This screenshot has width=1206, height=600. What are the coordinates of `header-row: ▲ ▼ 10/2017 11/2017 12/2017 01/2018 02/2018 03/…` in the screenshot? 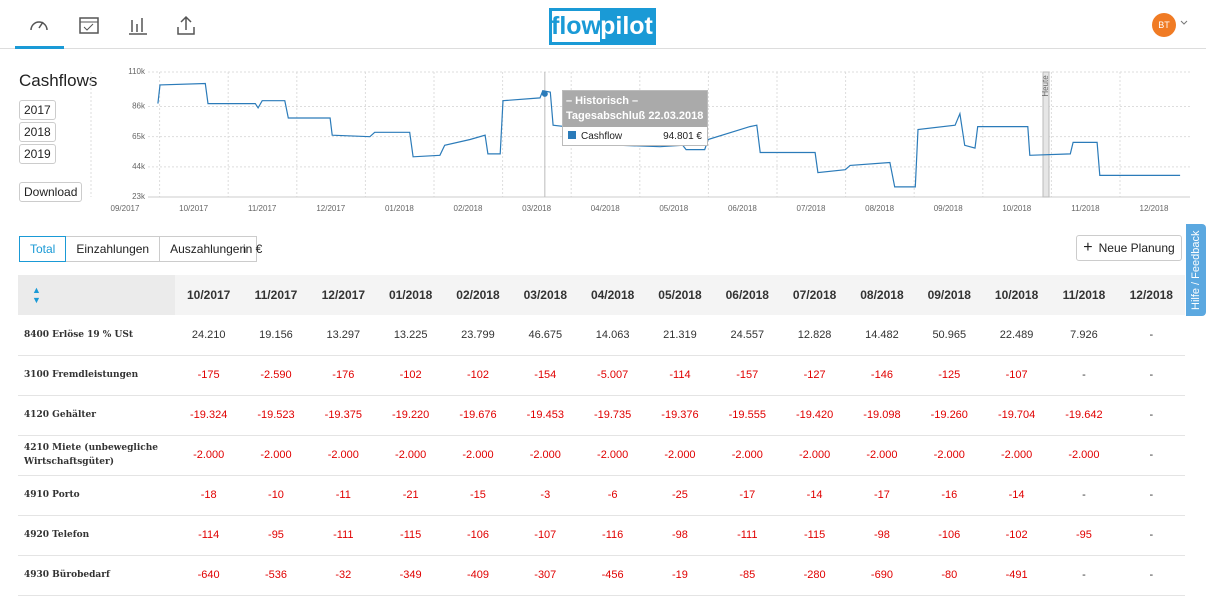 It's located at (601, 295).